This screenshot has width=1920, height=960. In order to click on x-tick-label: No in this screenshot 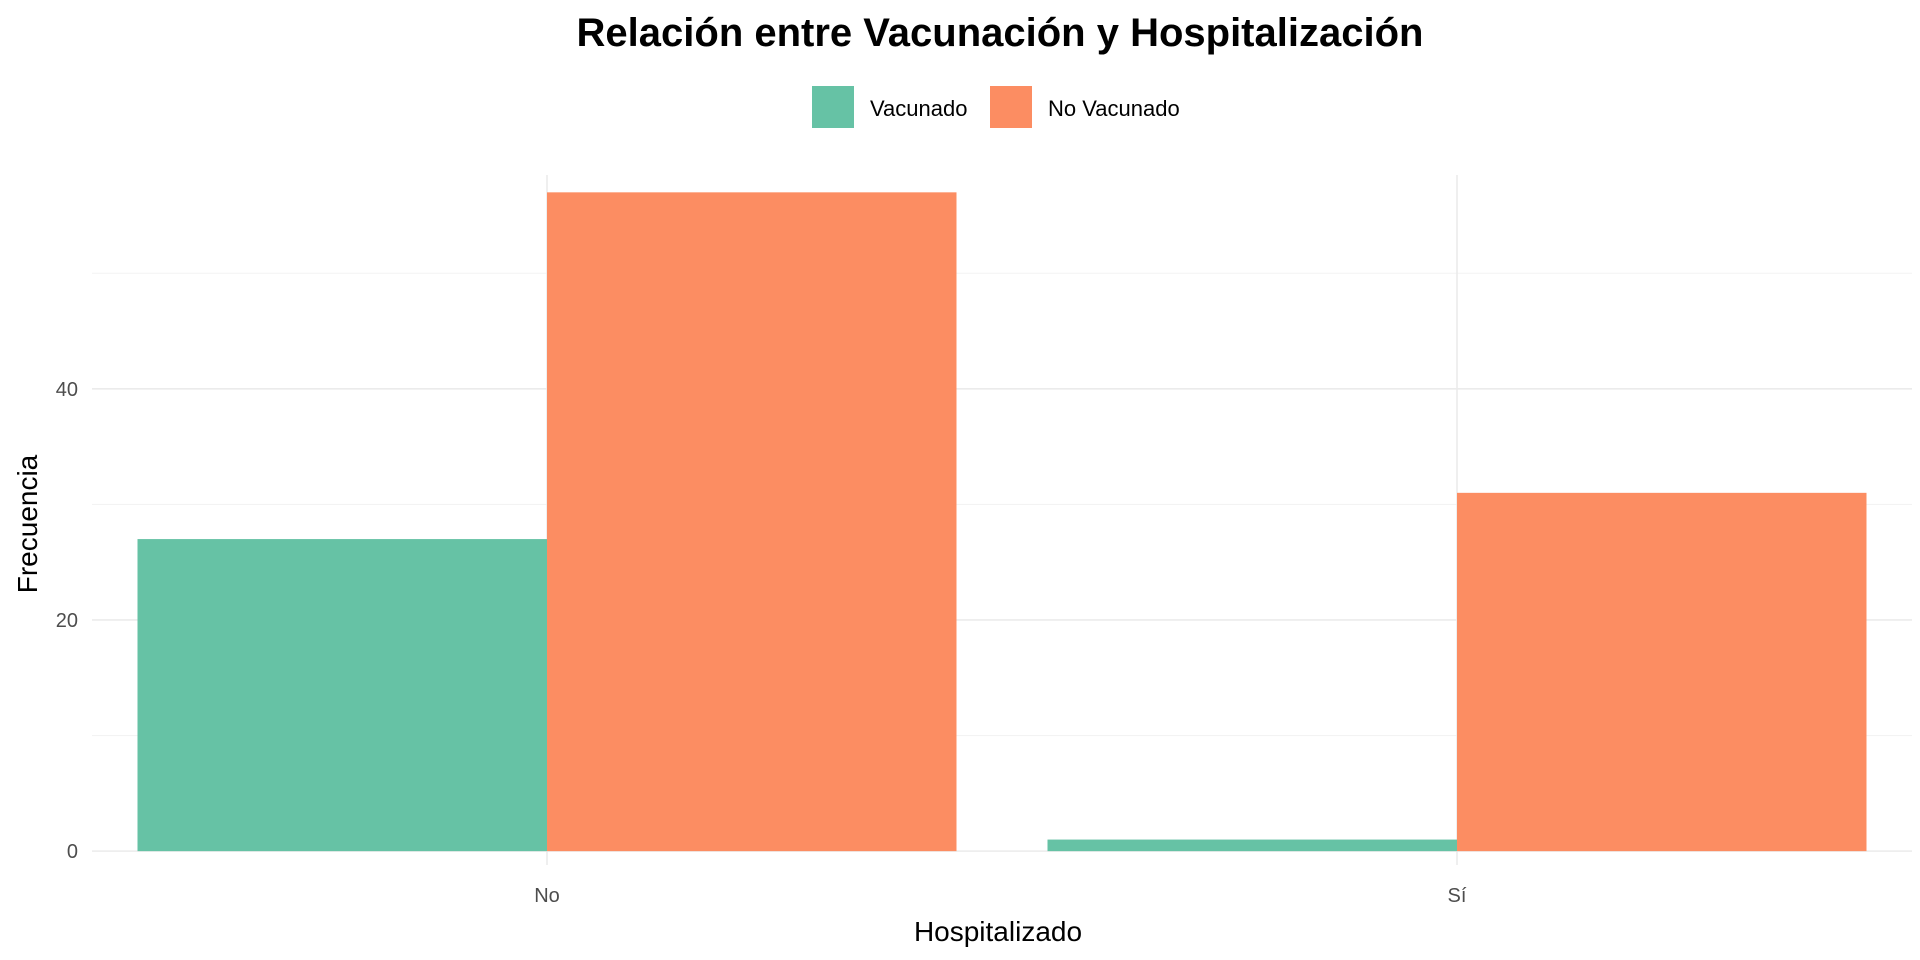, I will do `click(547, 896)`.